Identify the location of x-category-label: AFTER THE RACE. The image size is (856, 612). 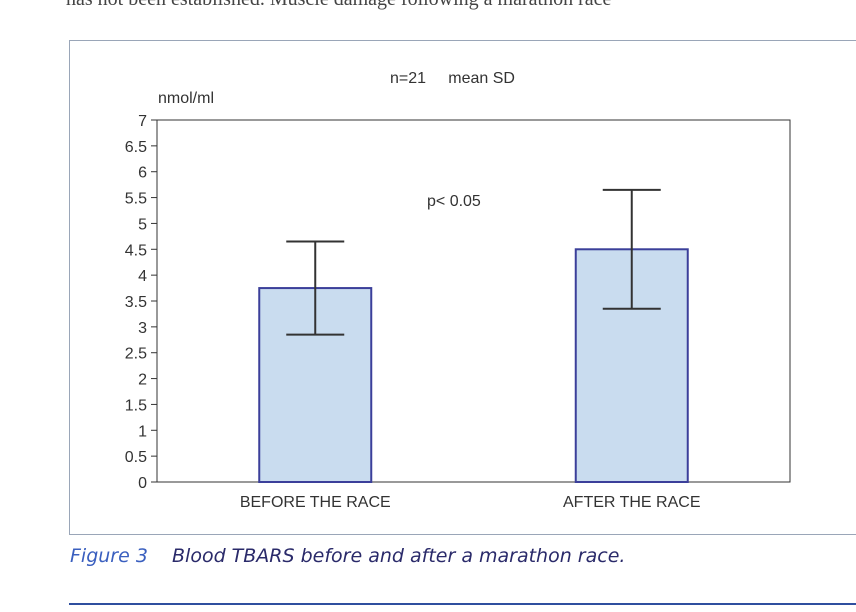
(632, 502).